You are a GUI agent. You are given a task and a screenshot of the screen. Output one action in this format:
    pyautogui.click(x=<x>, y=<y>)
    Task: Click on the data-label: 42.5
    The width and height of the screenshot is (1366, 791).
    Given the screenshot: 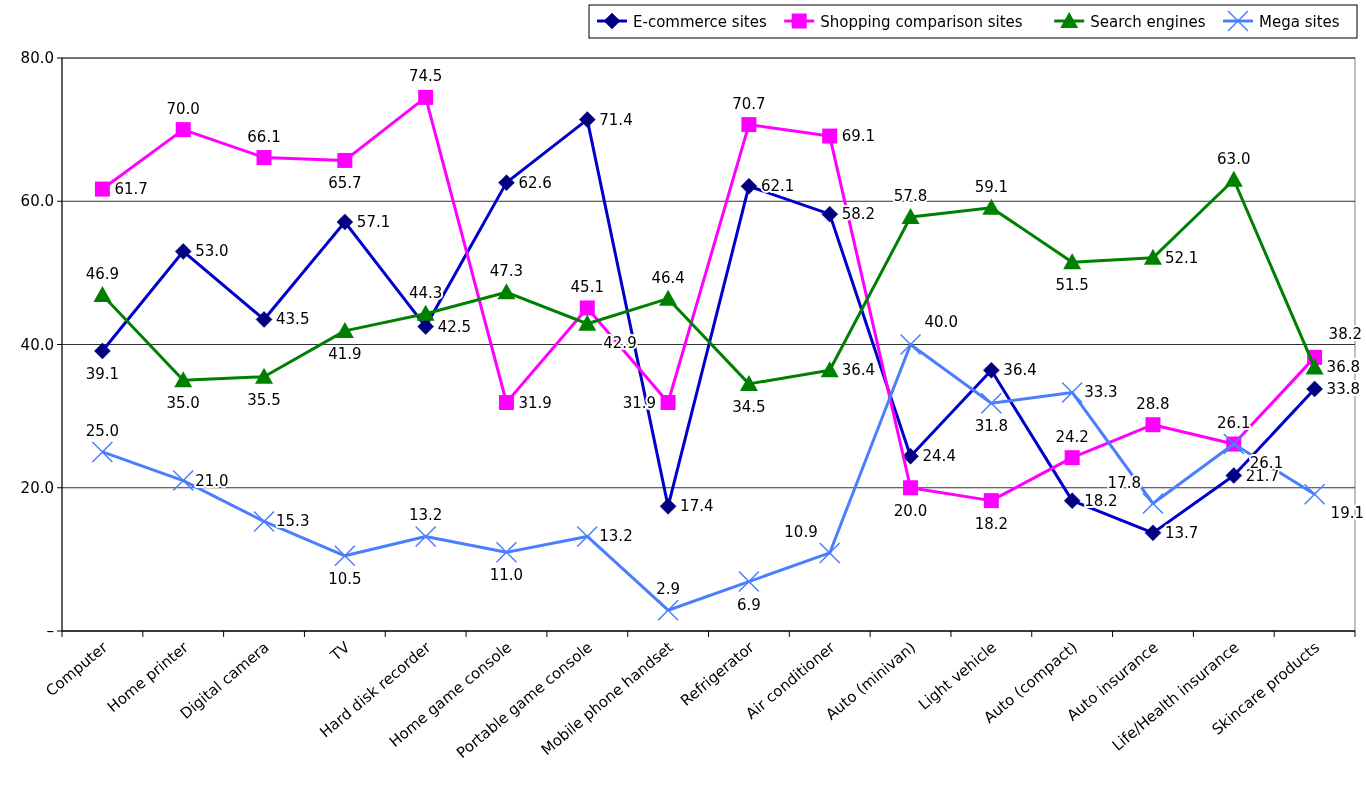 What is the action you would take?
    pyautogui.click(x=454, y=326)
    